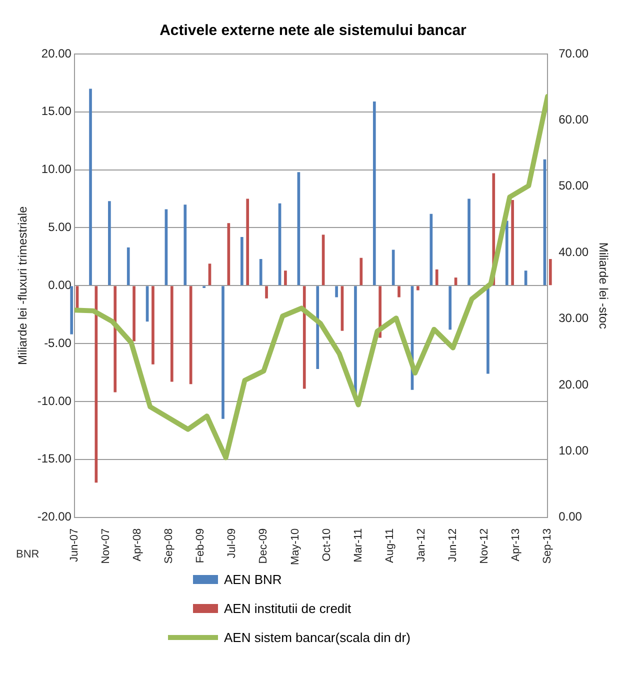 Image resolution: width=627 pixels, height=678 pixels. Describe the element at coordinates (253, 579) in the screenshot. I see `legend-label: AEN BNR` at that location.